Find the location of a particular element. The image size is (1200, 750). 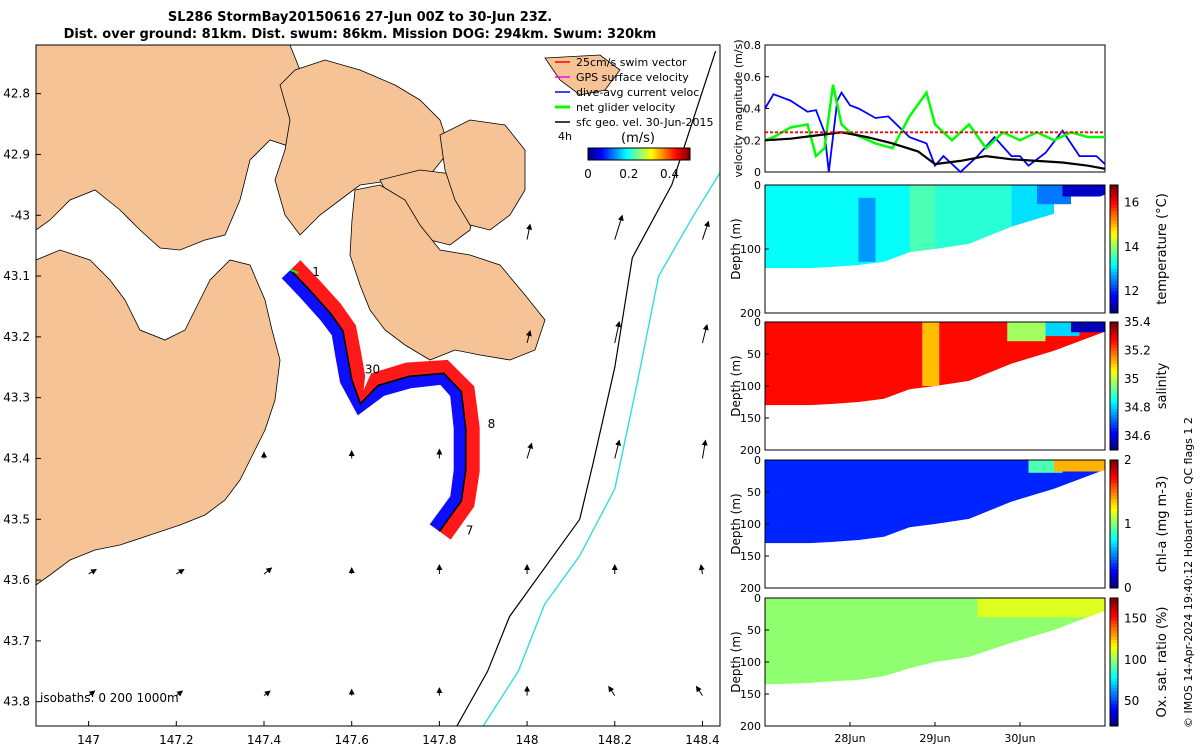

map-ytick-label: 42.8 is located at coordinates (16, 94).